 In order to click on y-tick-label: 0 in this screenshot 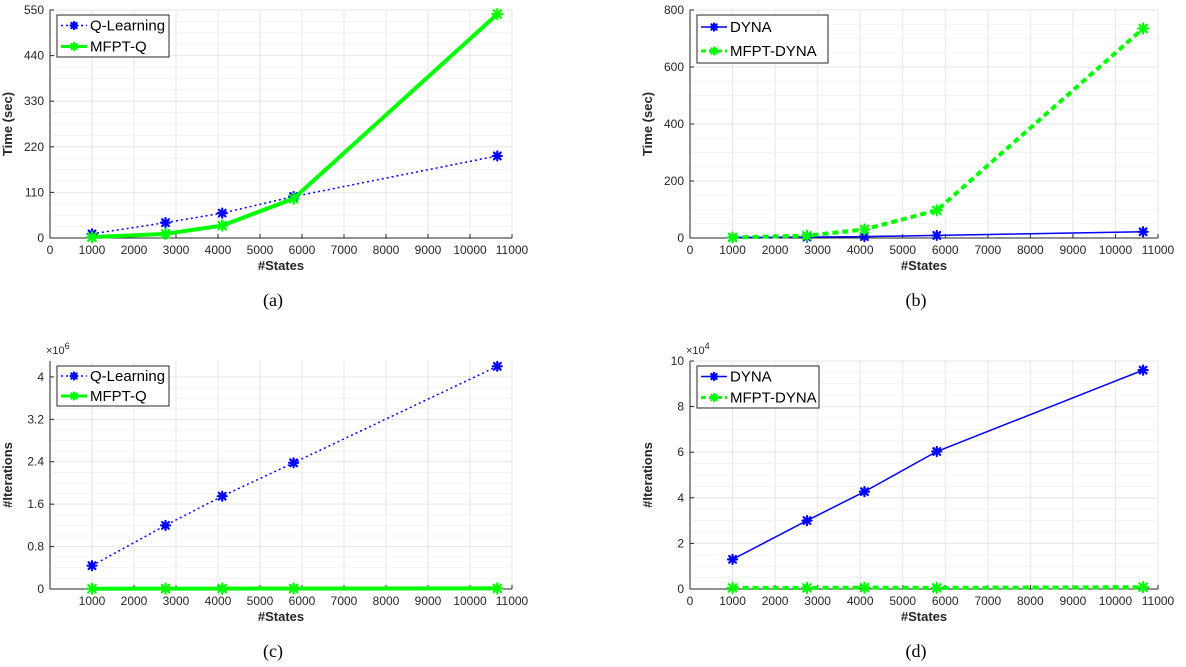, I will do `click(680, 589)`.